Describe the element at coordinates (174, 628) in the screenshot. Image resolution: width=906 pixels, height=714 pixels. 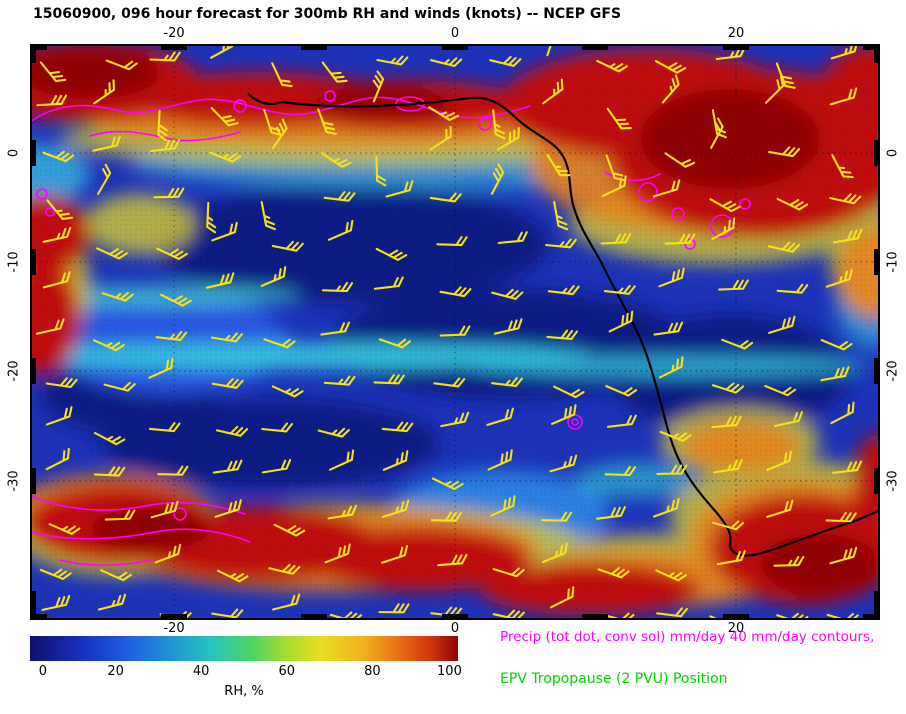
I see `x-axis-label-bottom: -20` at that location.